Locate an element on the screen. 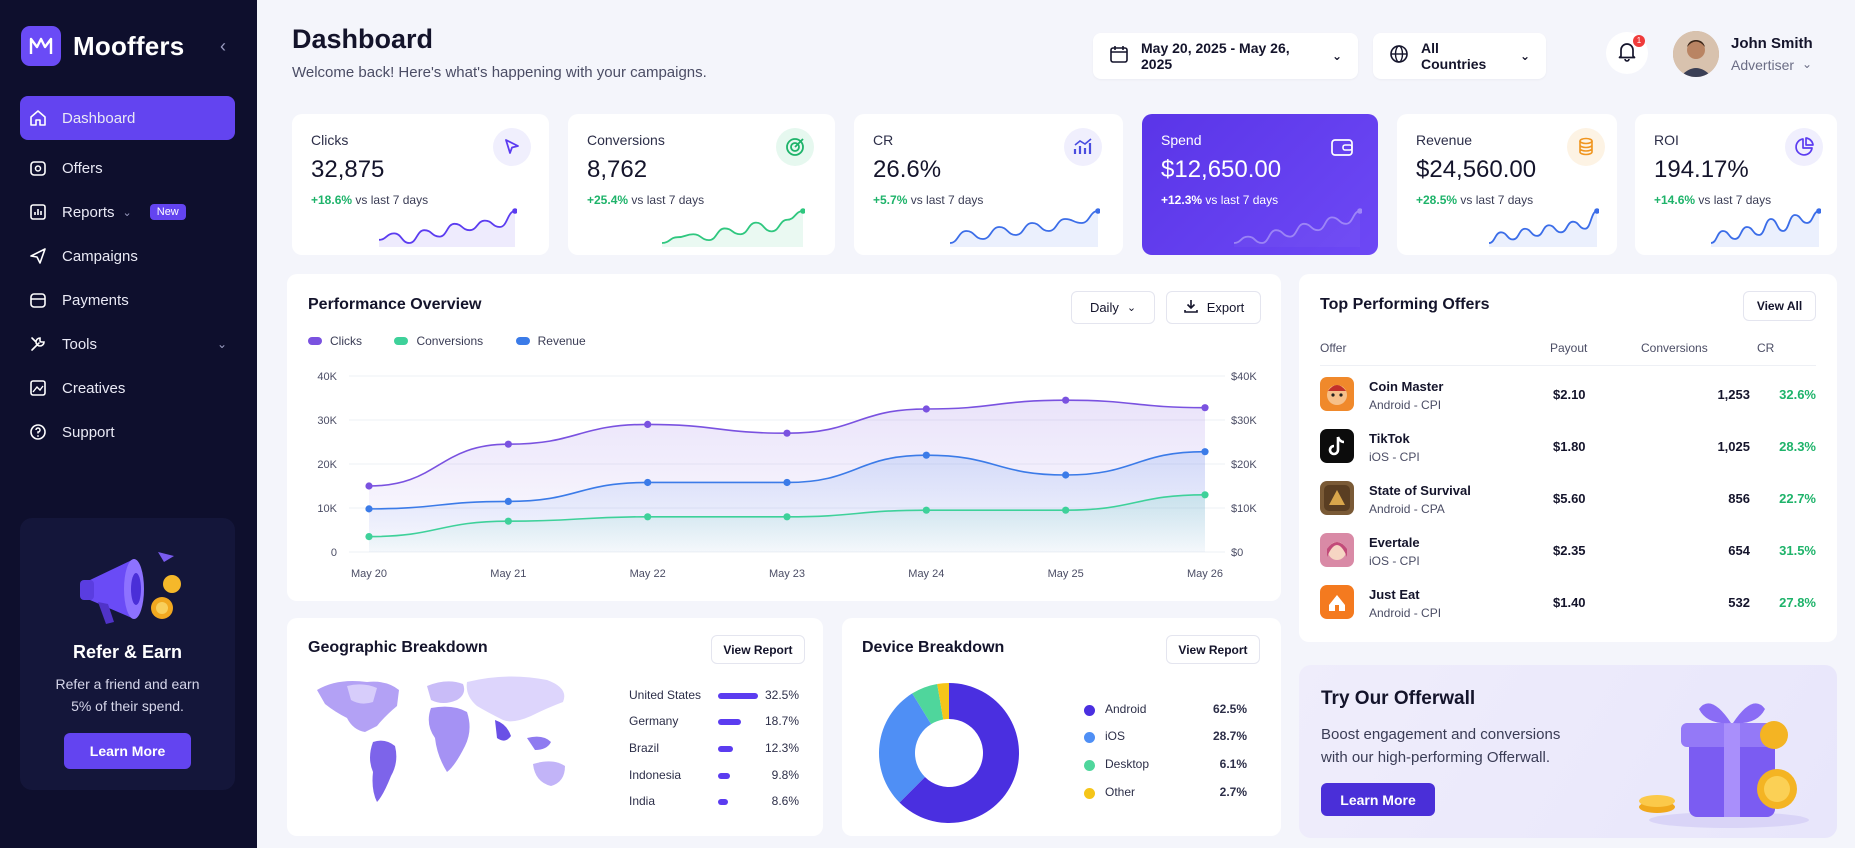 This screenshot has width=1855, height=848. sidebar-item-creatives: Creatives is located at coordinates (127, 388).